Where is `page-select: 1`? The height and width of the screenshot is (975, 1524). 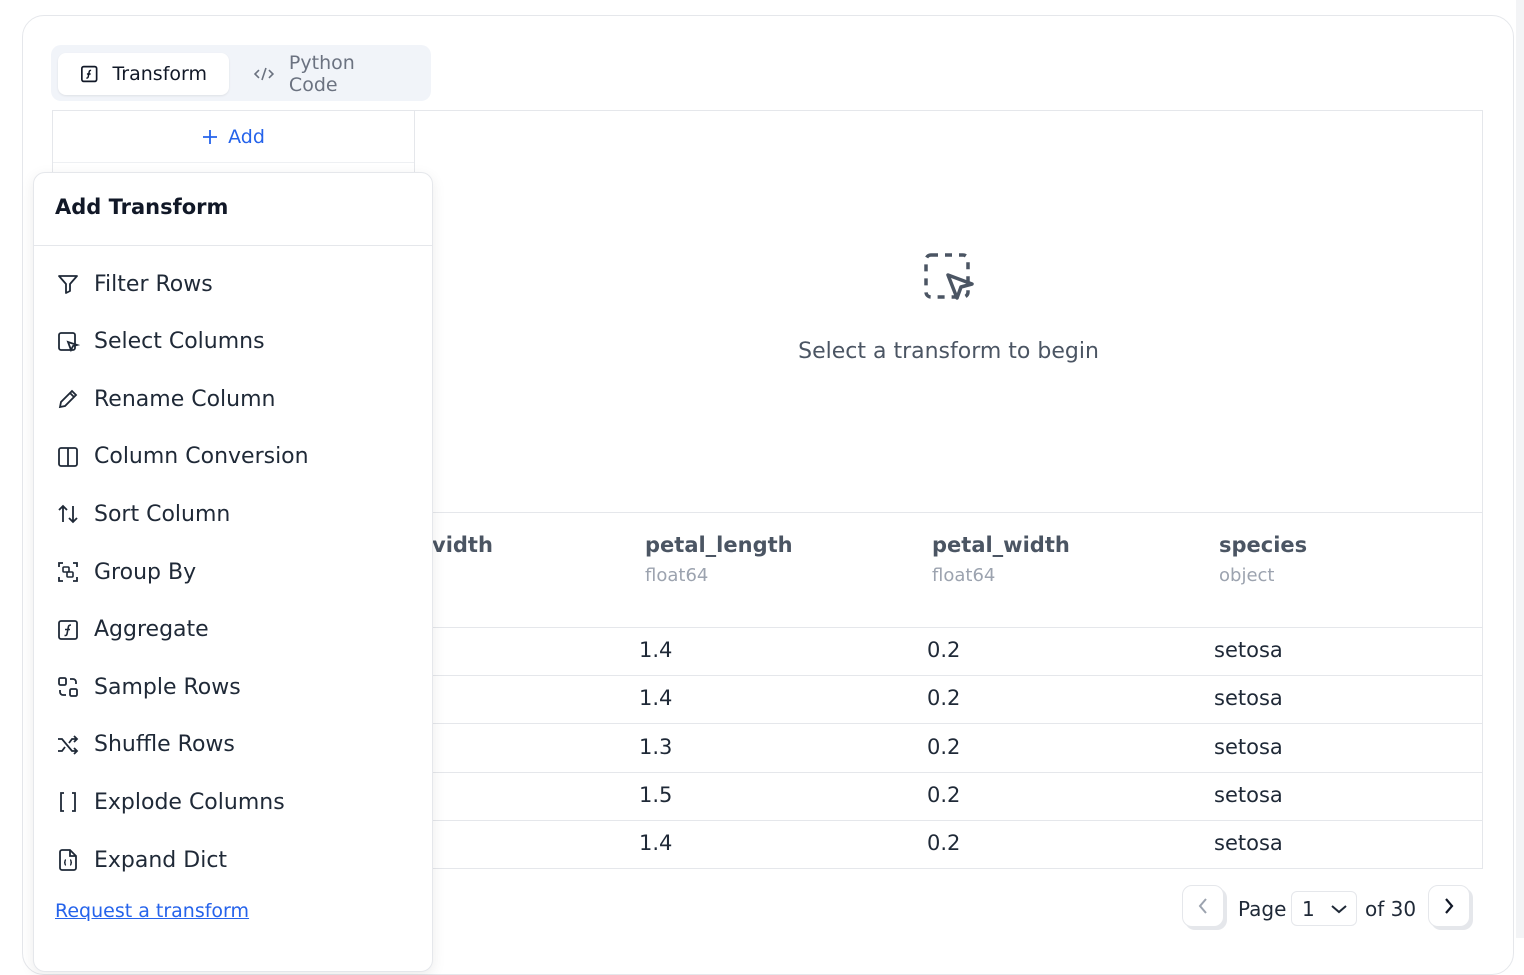
page-select: 1 is located at coordinates (1324, 908).